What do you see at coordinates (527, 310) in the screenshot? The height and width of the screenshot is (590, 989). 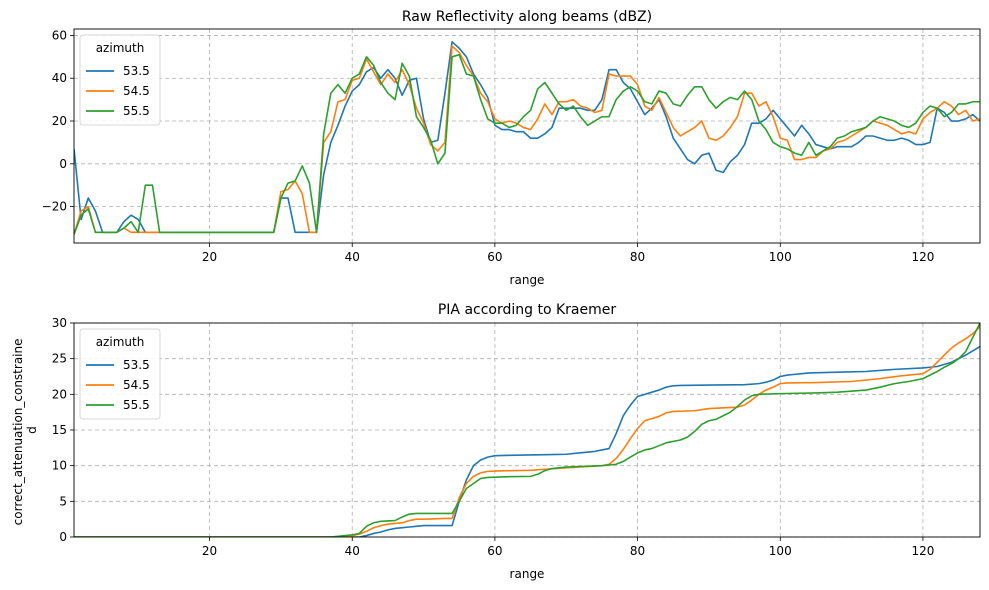 I see `chart-title: PIA according to Kraemer` at bounding box center [527, 310].